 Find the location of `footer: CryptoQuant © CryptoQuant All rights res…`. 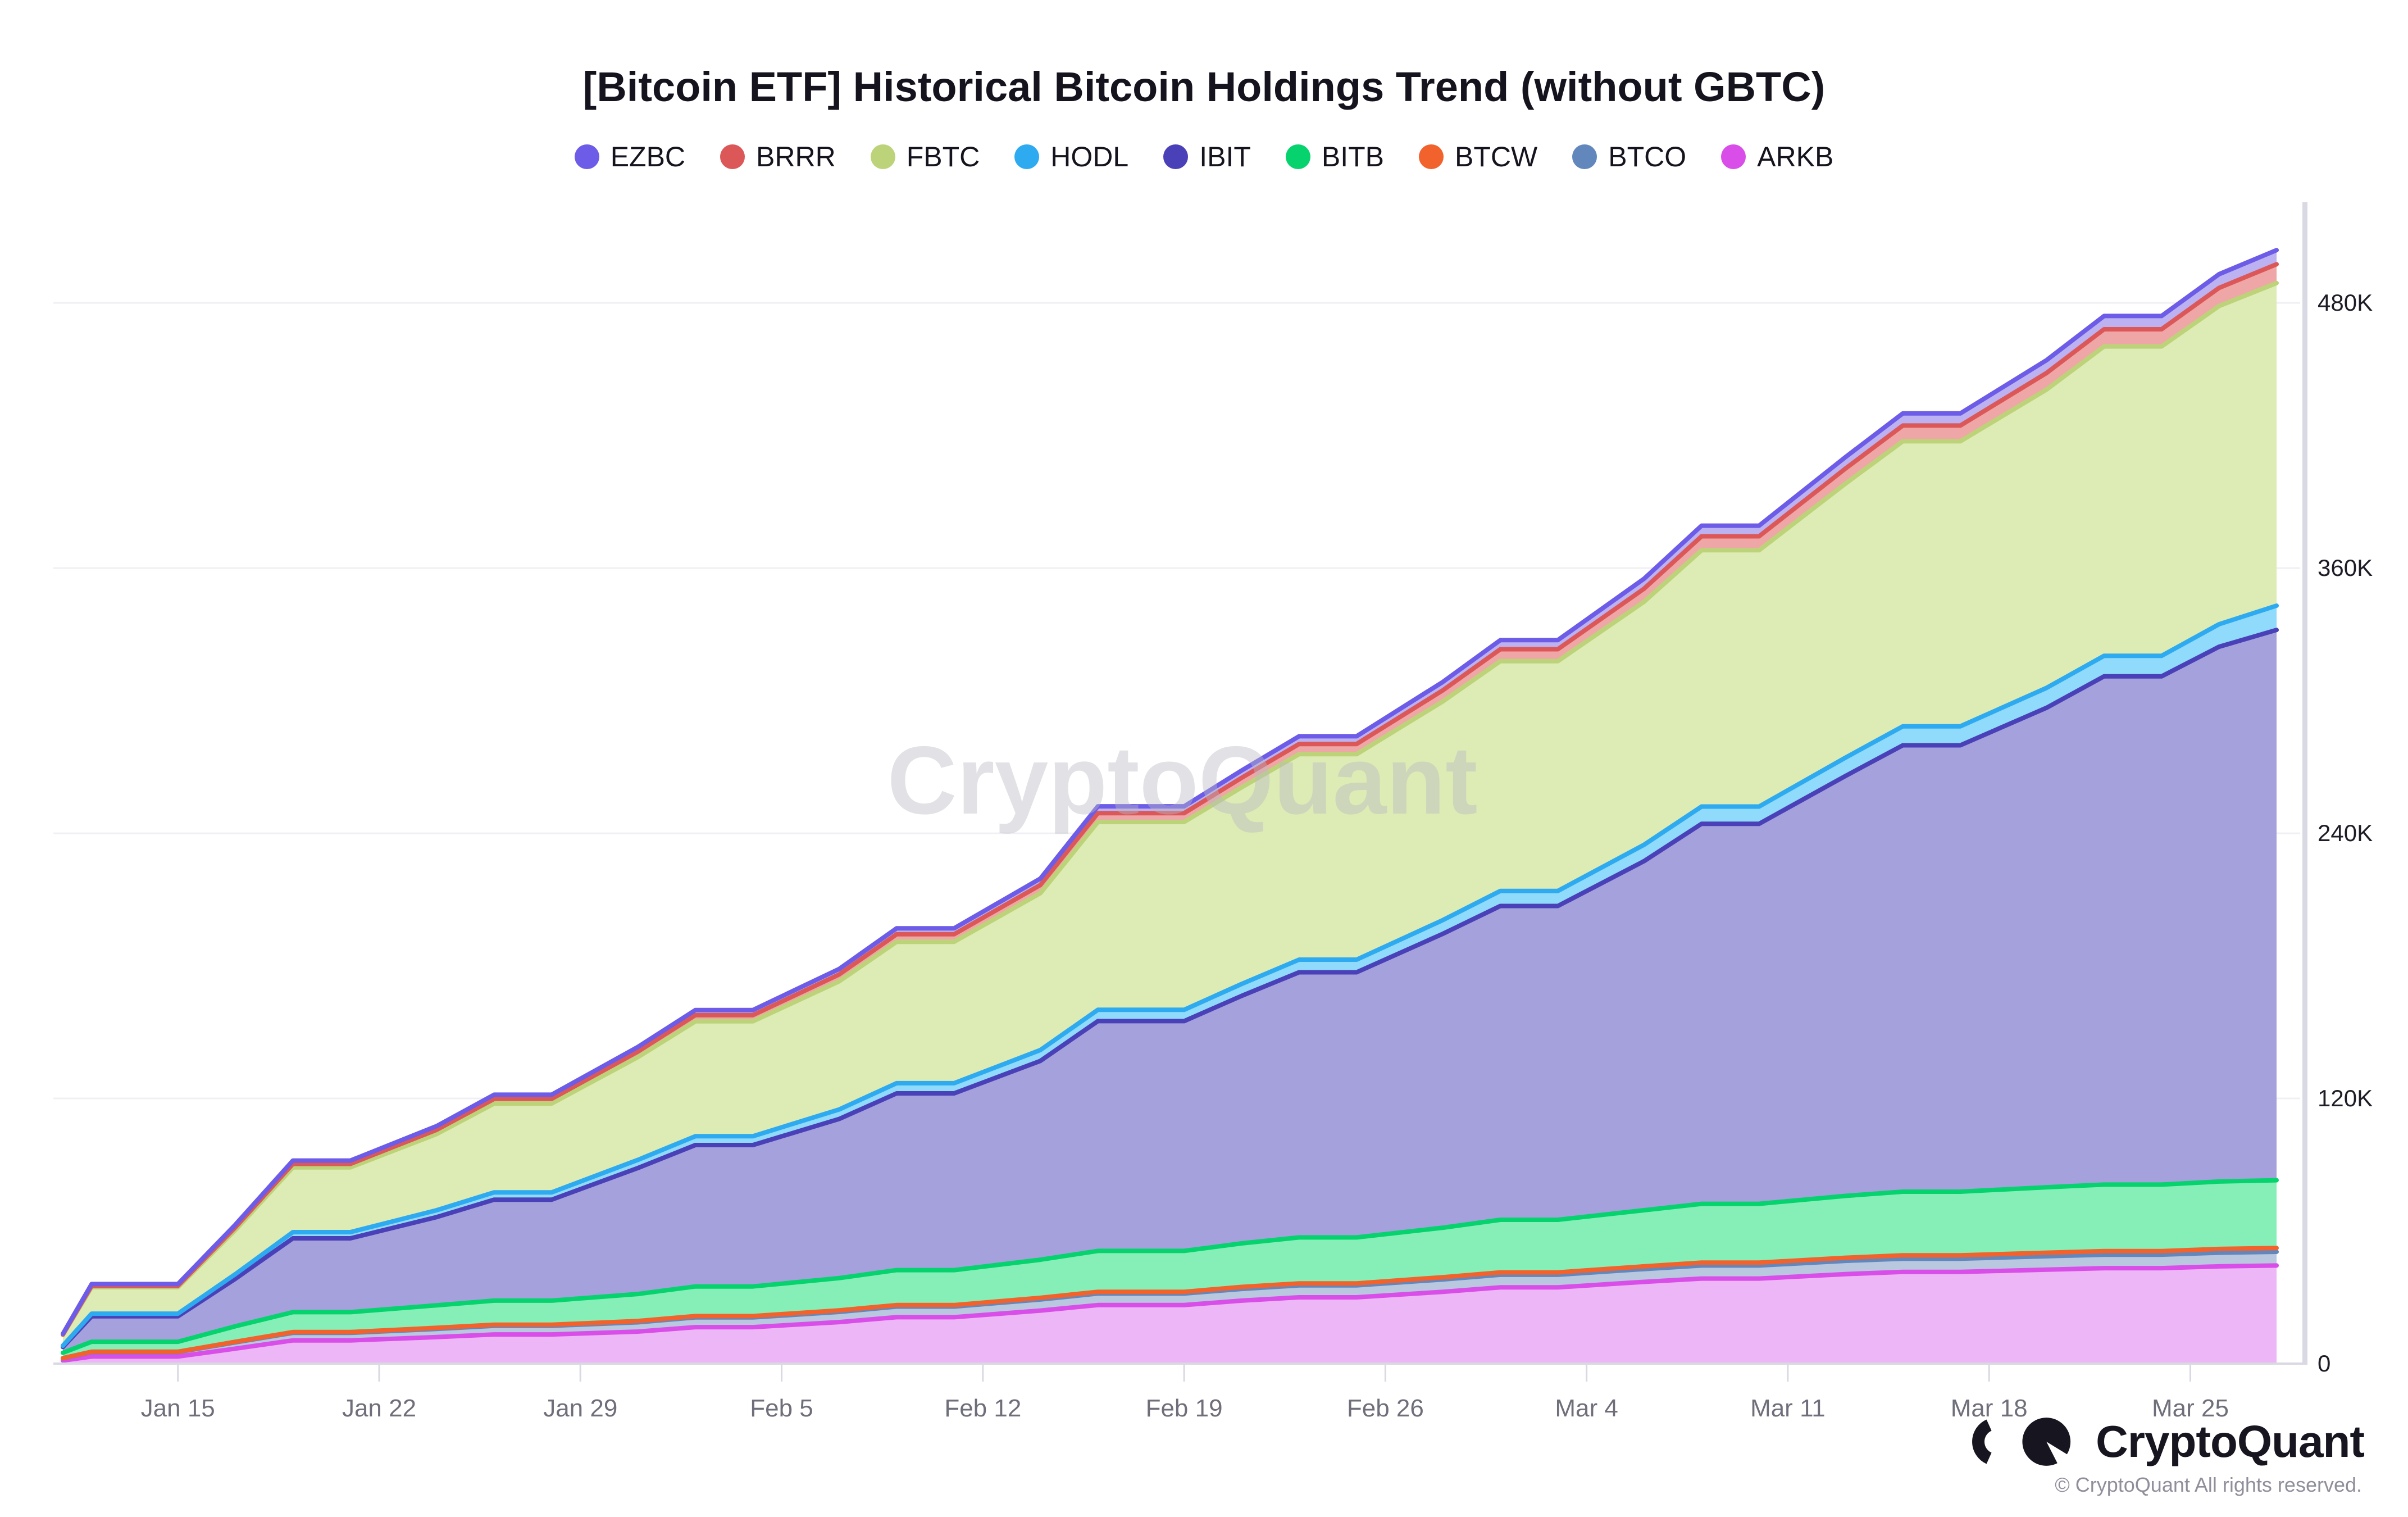

footer: CryptoQuant © CryptoQuant All rights res… is located at coordinates (2168, 1456).